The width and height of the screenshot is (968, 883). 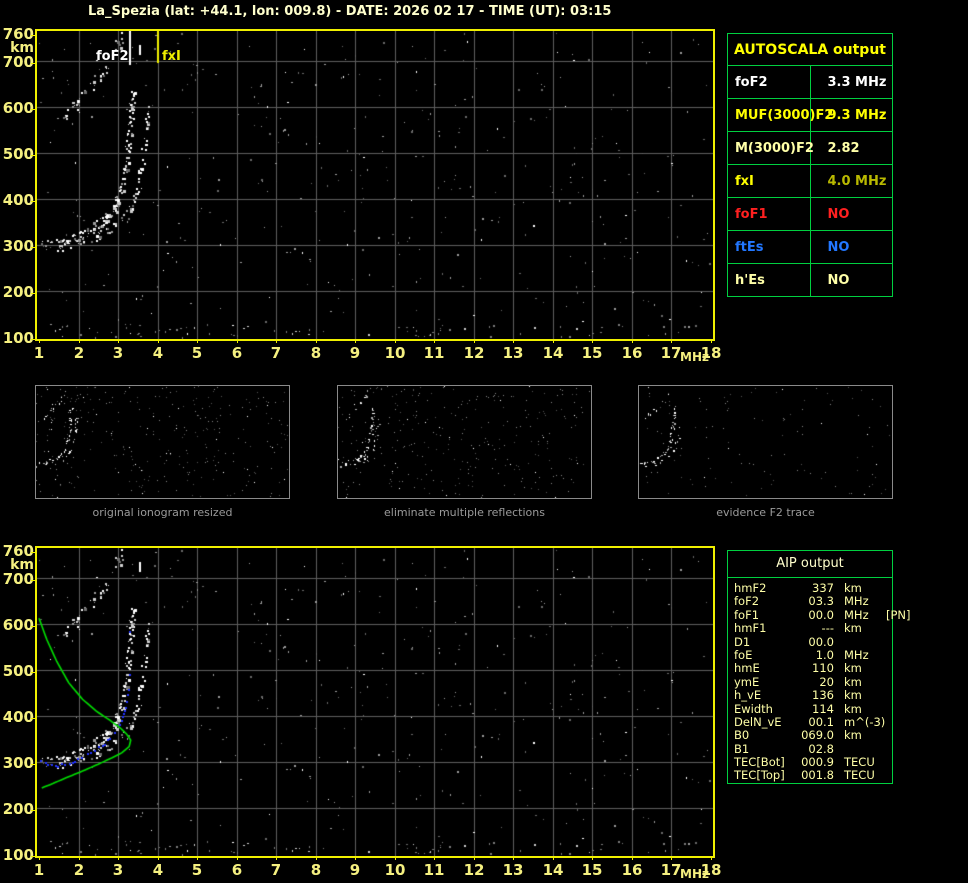 What do you see at coordinates (817, 762) in the screenshot?
I see `aip-val: 000.9` at bounding box center [817, 762].